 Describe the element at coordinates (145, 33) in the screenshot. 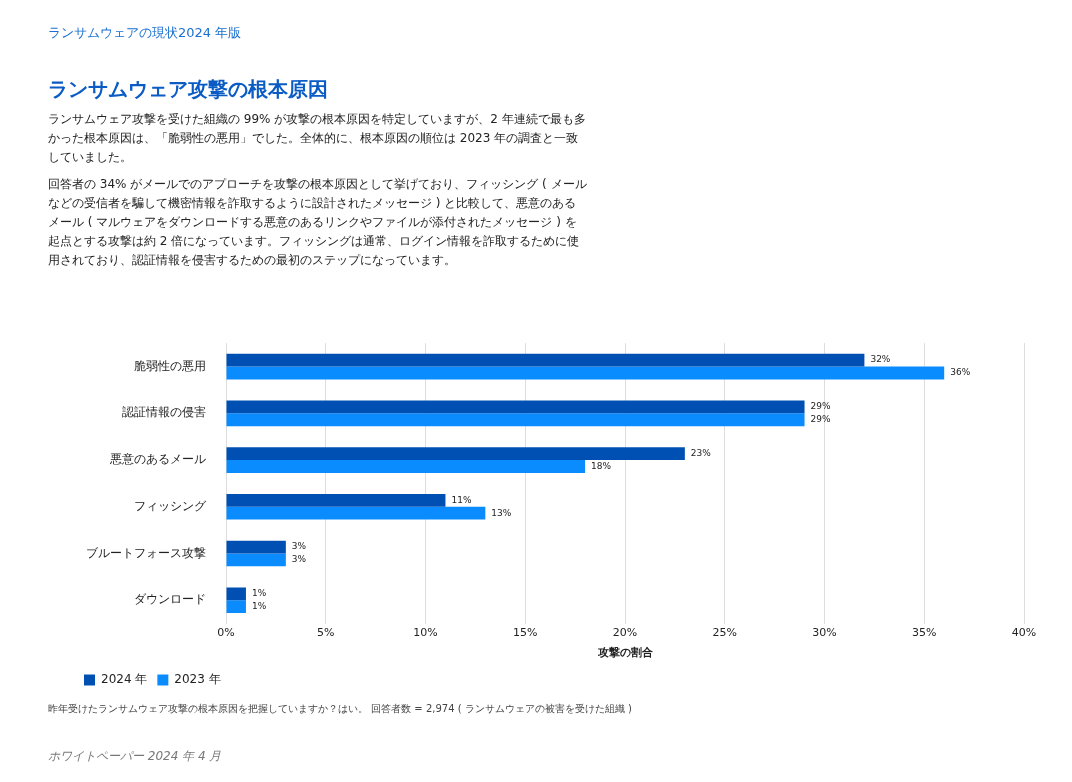

I see `text: ランサムウェアの現状2024 年版` at that location.